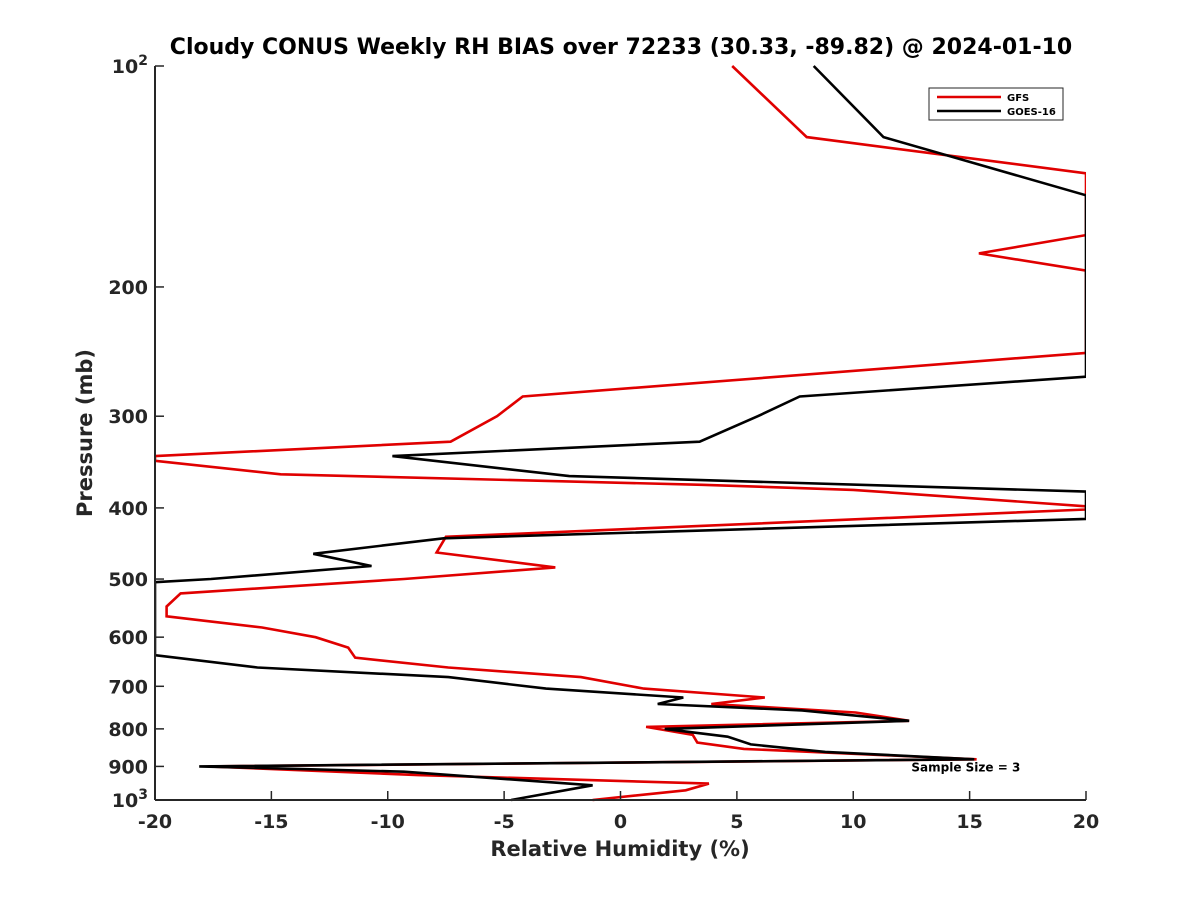 The height and width of the screenshot is (900, 1200). What do you see at coordinates (128, 288) in the screenshot?
I see `y-tick-label: 200` at bounding box center [128, 288].